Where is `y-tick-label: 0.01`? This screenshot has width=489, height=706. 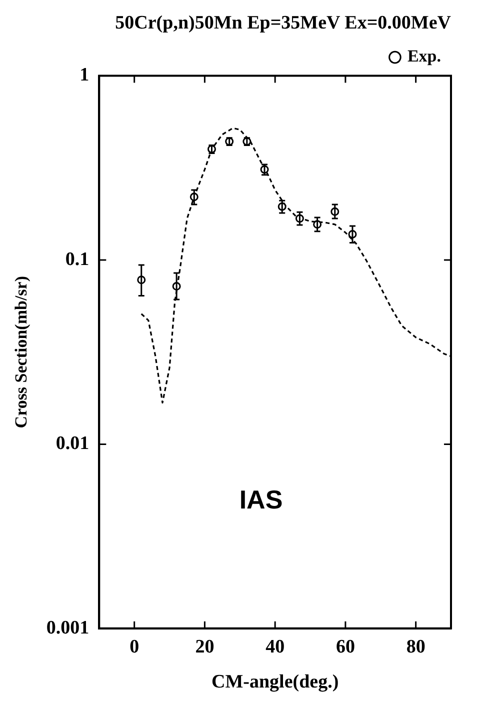
y-tick-label: 0.01 is located at coordinates (73, 443).